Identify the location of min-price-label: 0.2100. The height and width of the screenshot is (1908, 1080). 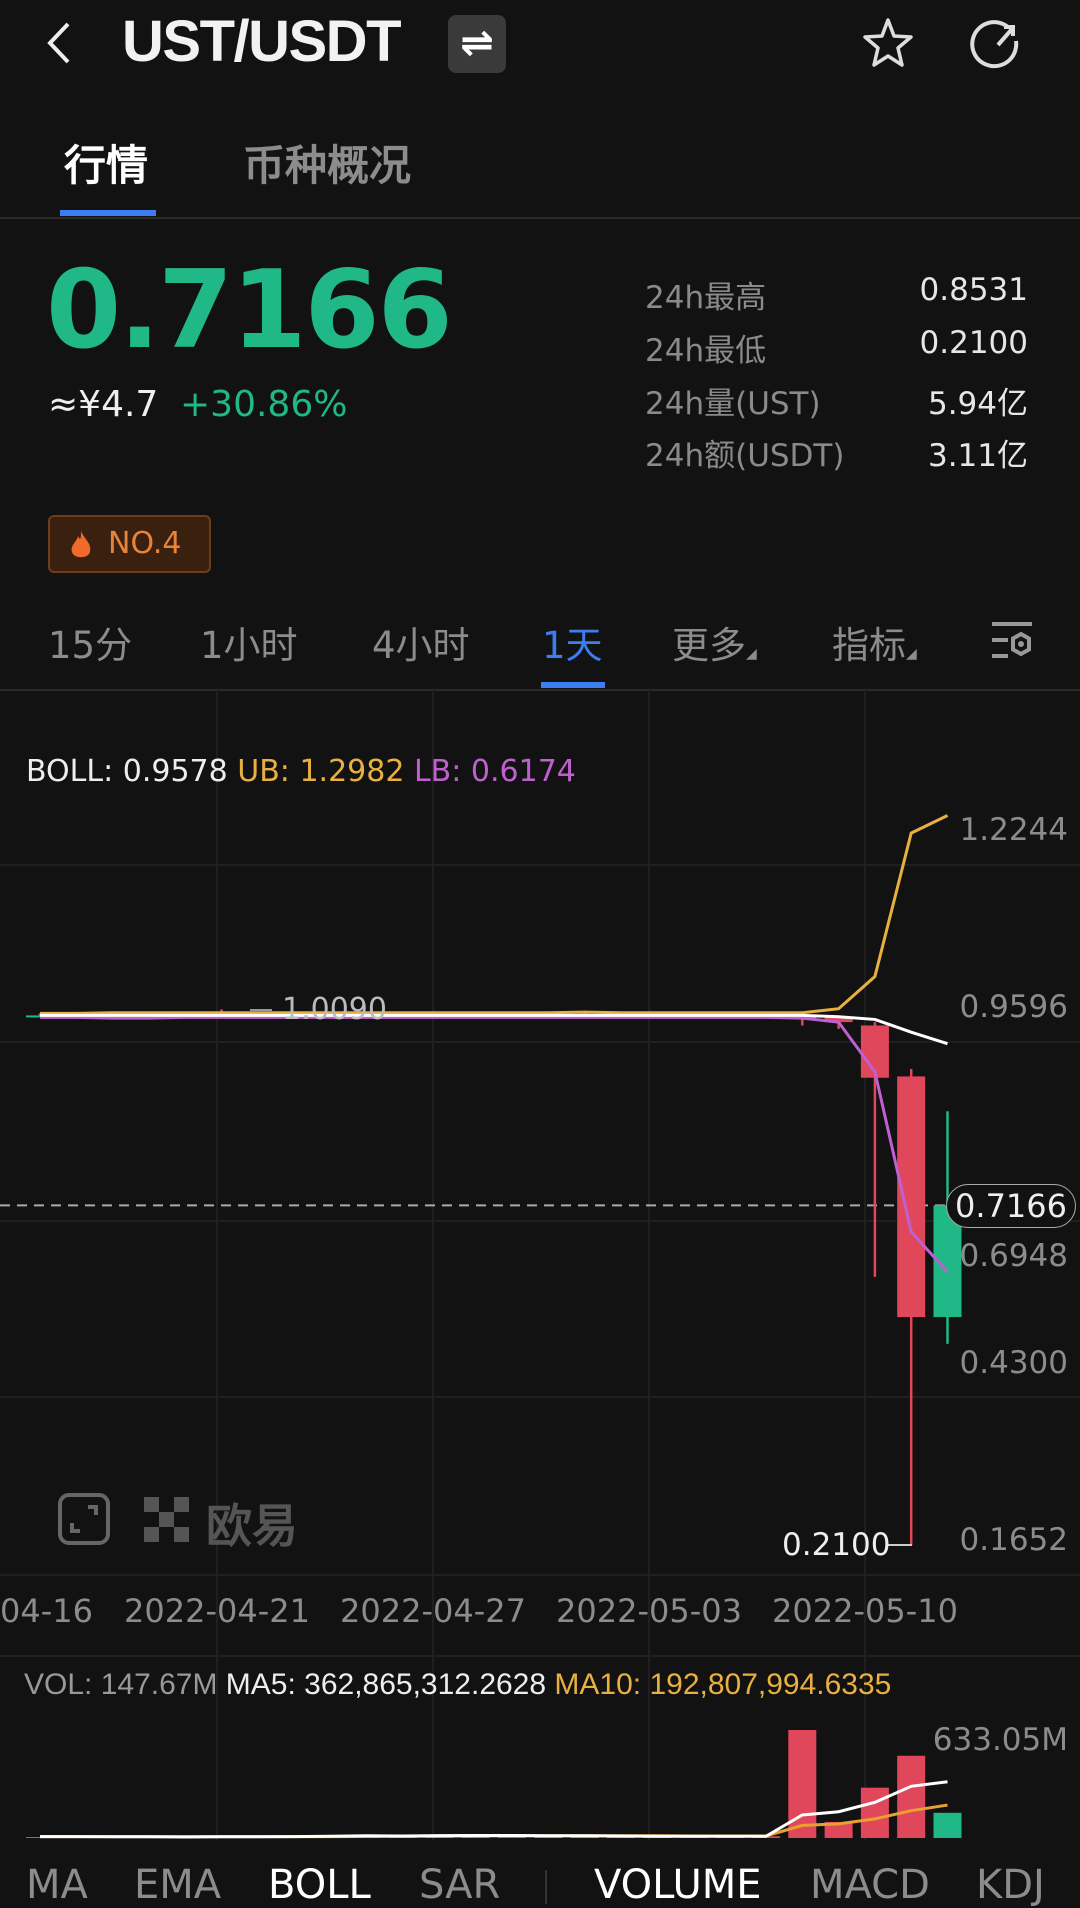
(836, 1545).